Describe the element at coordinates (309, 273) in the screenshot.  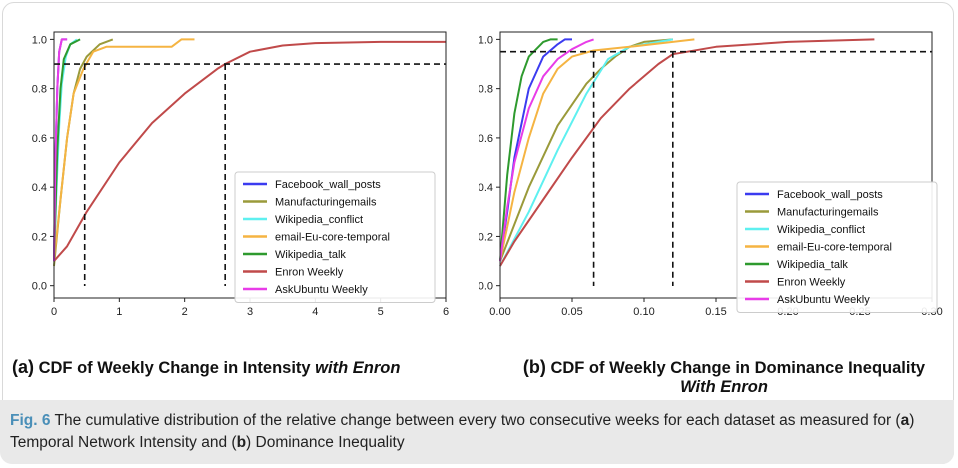
I see `legend-label-a-5: Enron Weekly` at that location.